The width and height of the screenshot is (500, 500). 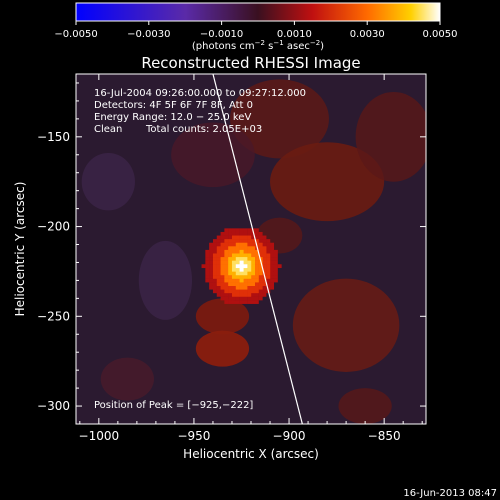 What do you see at coordinates (173, 105) in the screenshot?
I see `annotation-detectors: Detectors: 4F 5F 6F 7F 8F, Att 0` at bounding box center [173, 105].